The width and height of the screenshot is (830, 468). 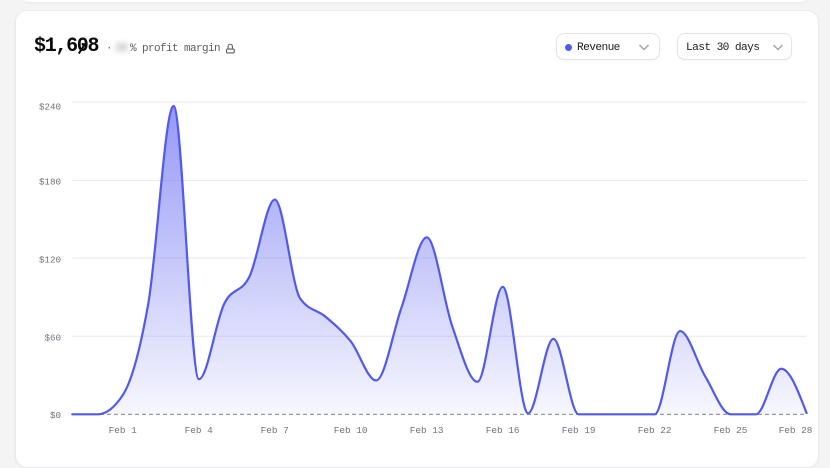 What do you see at coordinates (655, 430) in the screenshot?
I see `svg-text: Feb 22` at bounding box center [655, 430].